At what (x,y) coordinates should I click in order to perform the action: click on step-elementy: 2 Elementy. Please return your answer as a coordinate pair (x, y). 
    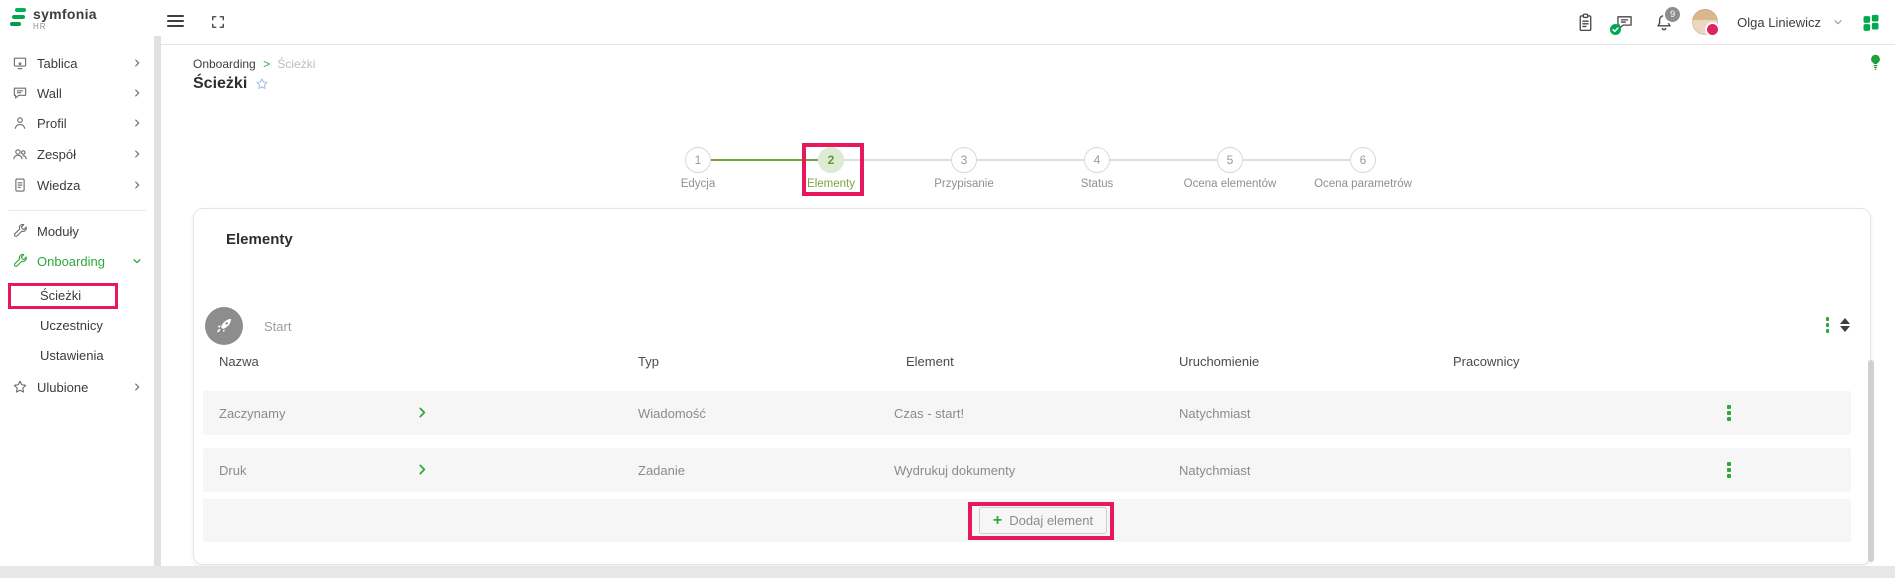
    Looking at the image, I should click on (831, 168).